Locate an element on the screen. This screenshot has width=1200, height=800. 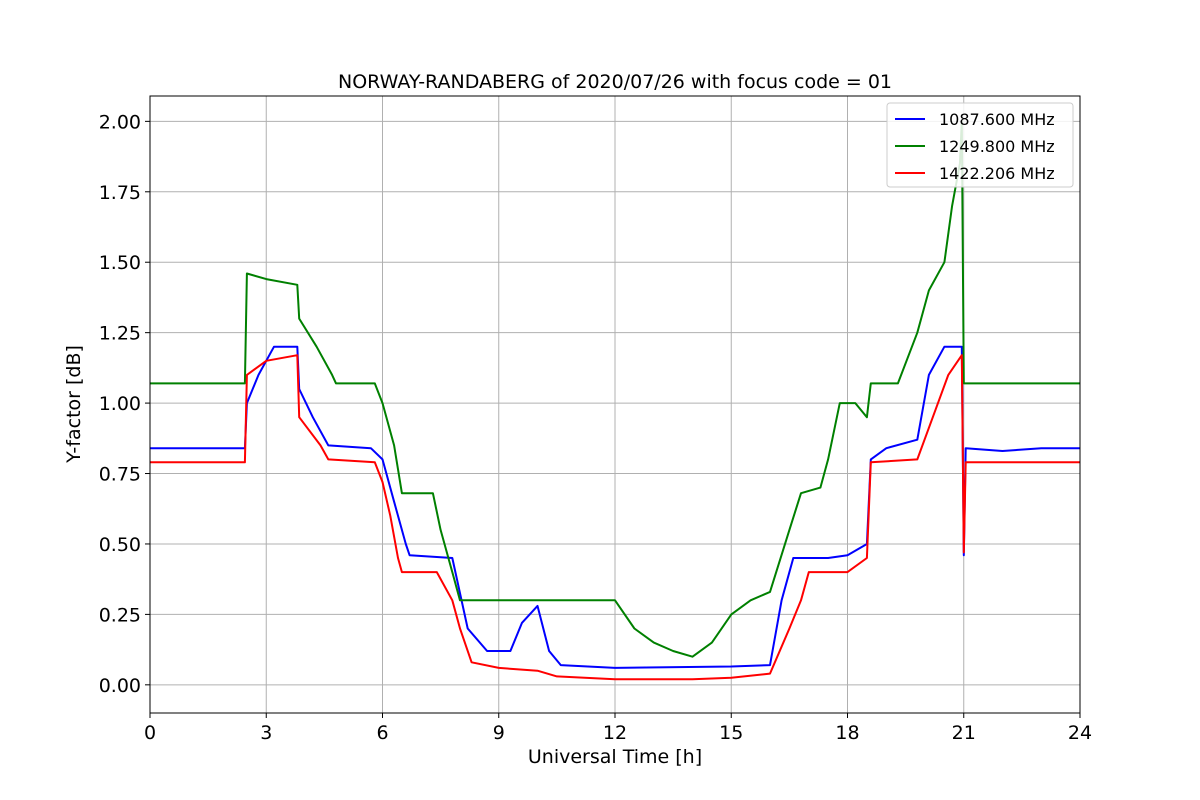
legend-label-1: 1249.800 MHz is located at coordinates (997, 146).